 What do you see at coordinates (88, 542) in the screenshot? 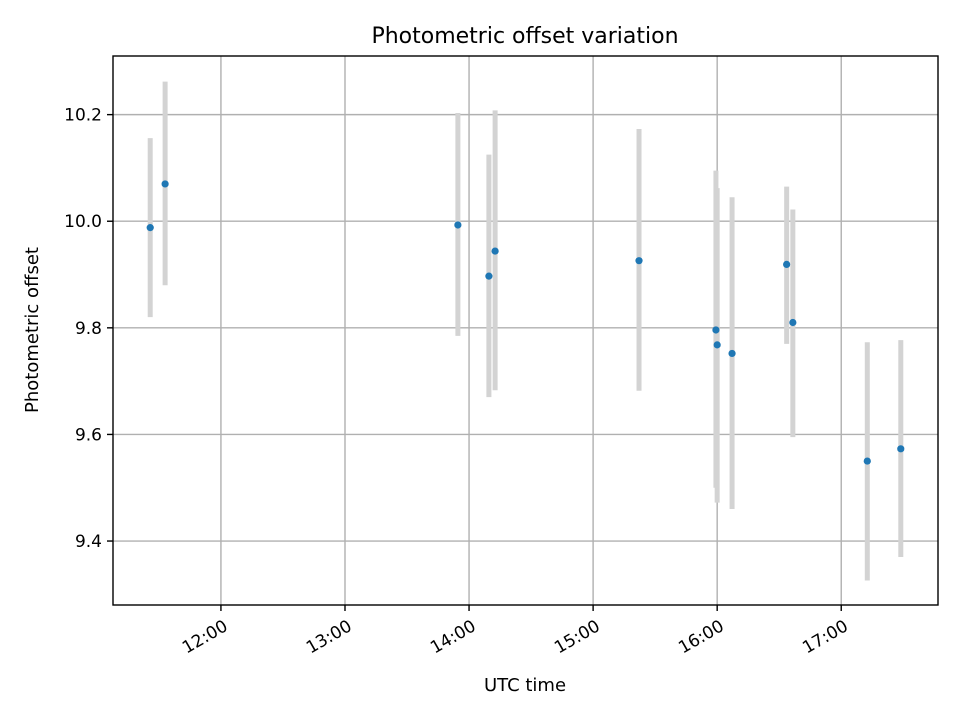
I see `y-tick-label-0: 9.4` at bounding box center [88, 542].